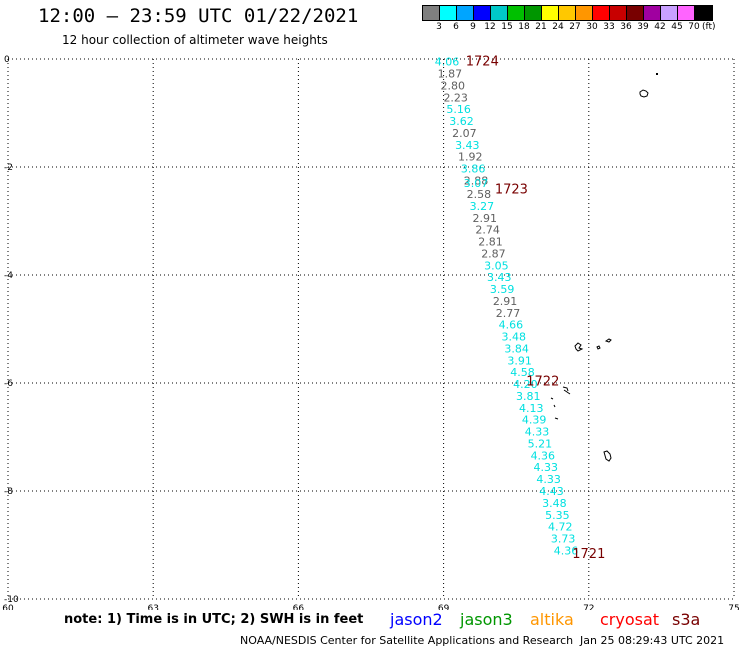 This screenshot has width=740, height=650. What do you see at coordinates (8, 384) in the screenshot?
I see `y-tick-label: -6` at bounding box center [8, 384].